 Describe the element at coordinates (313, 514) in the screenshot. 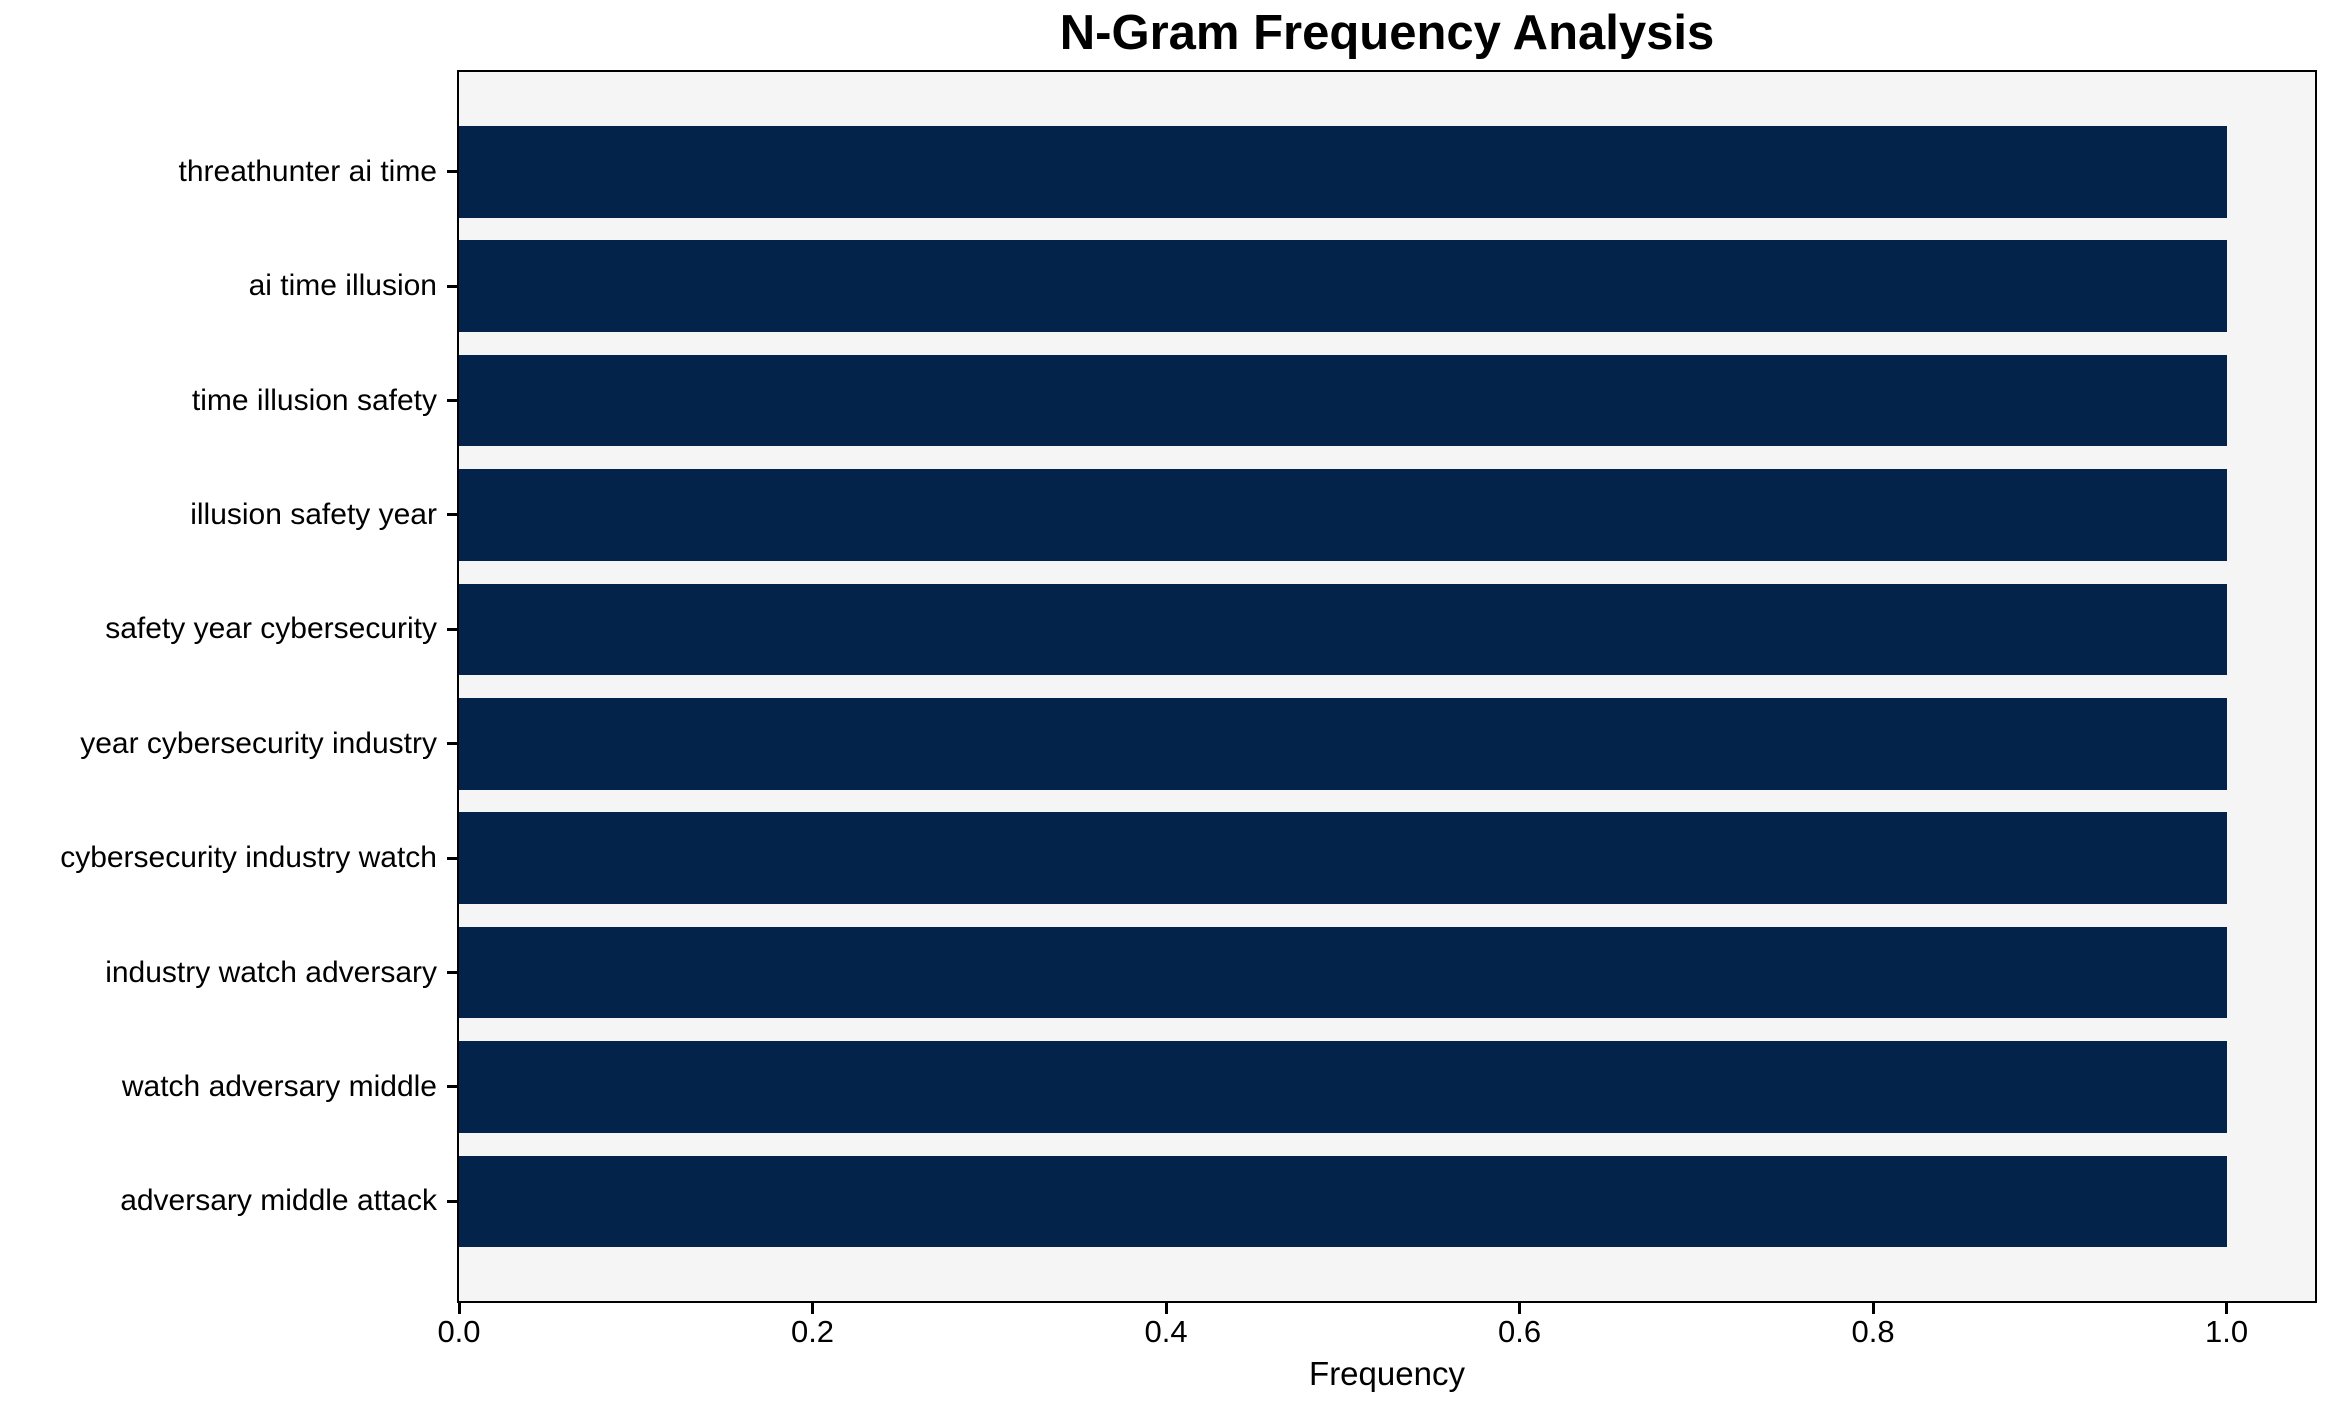

I see `y-tick-label: illusion safety year` at that location.